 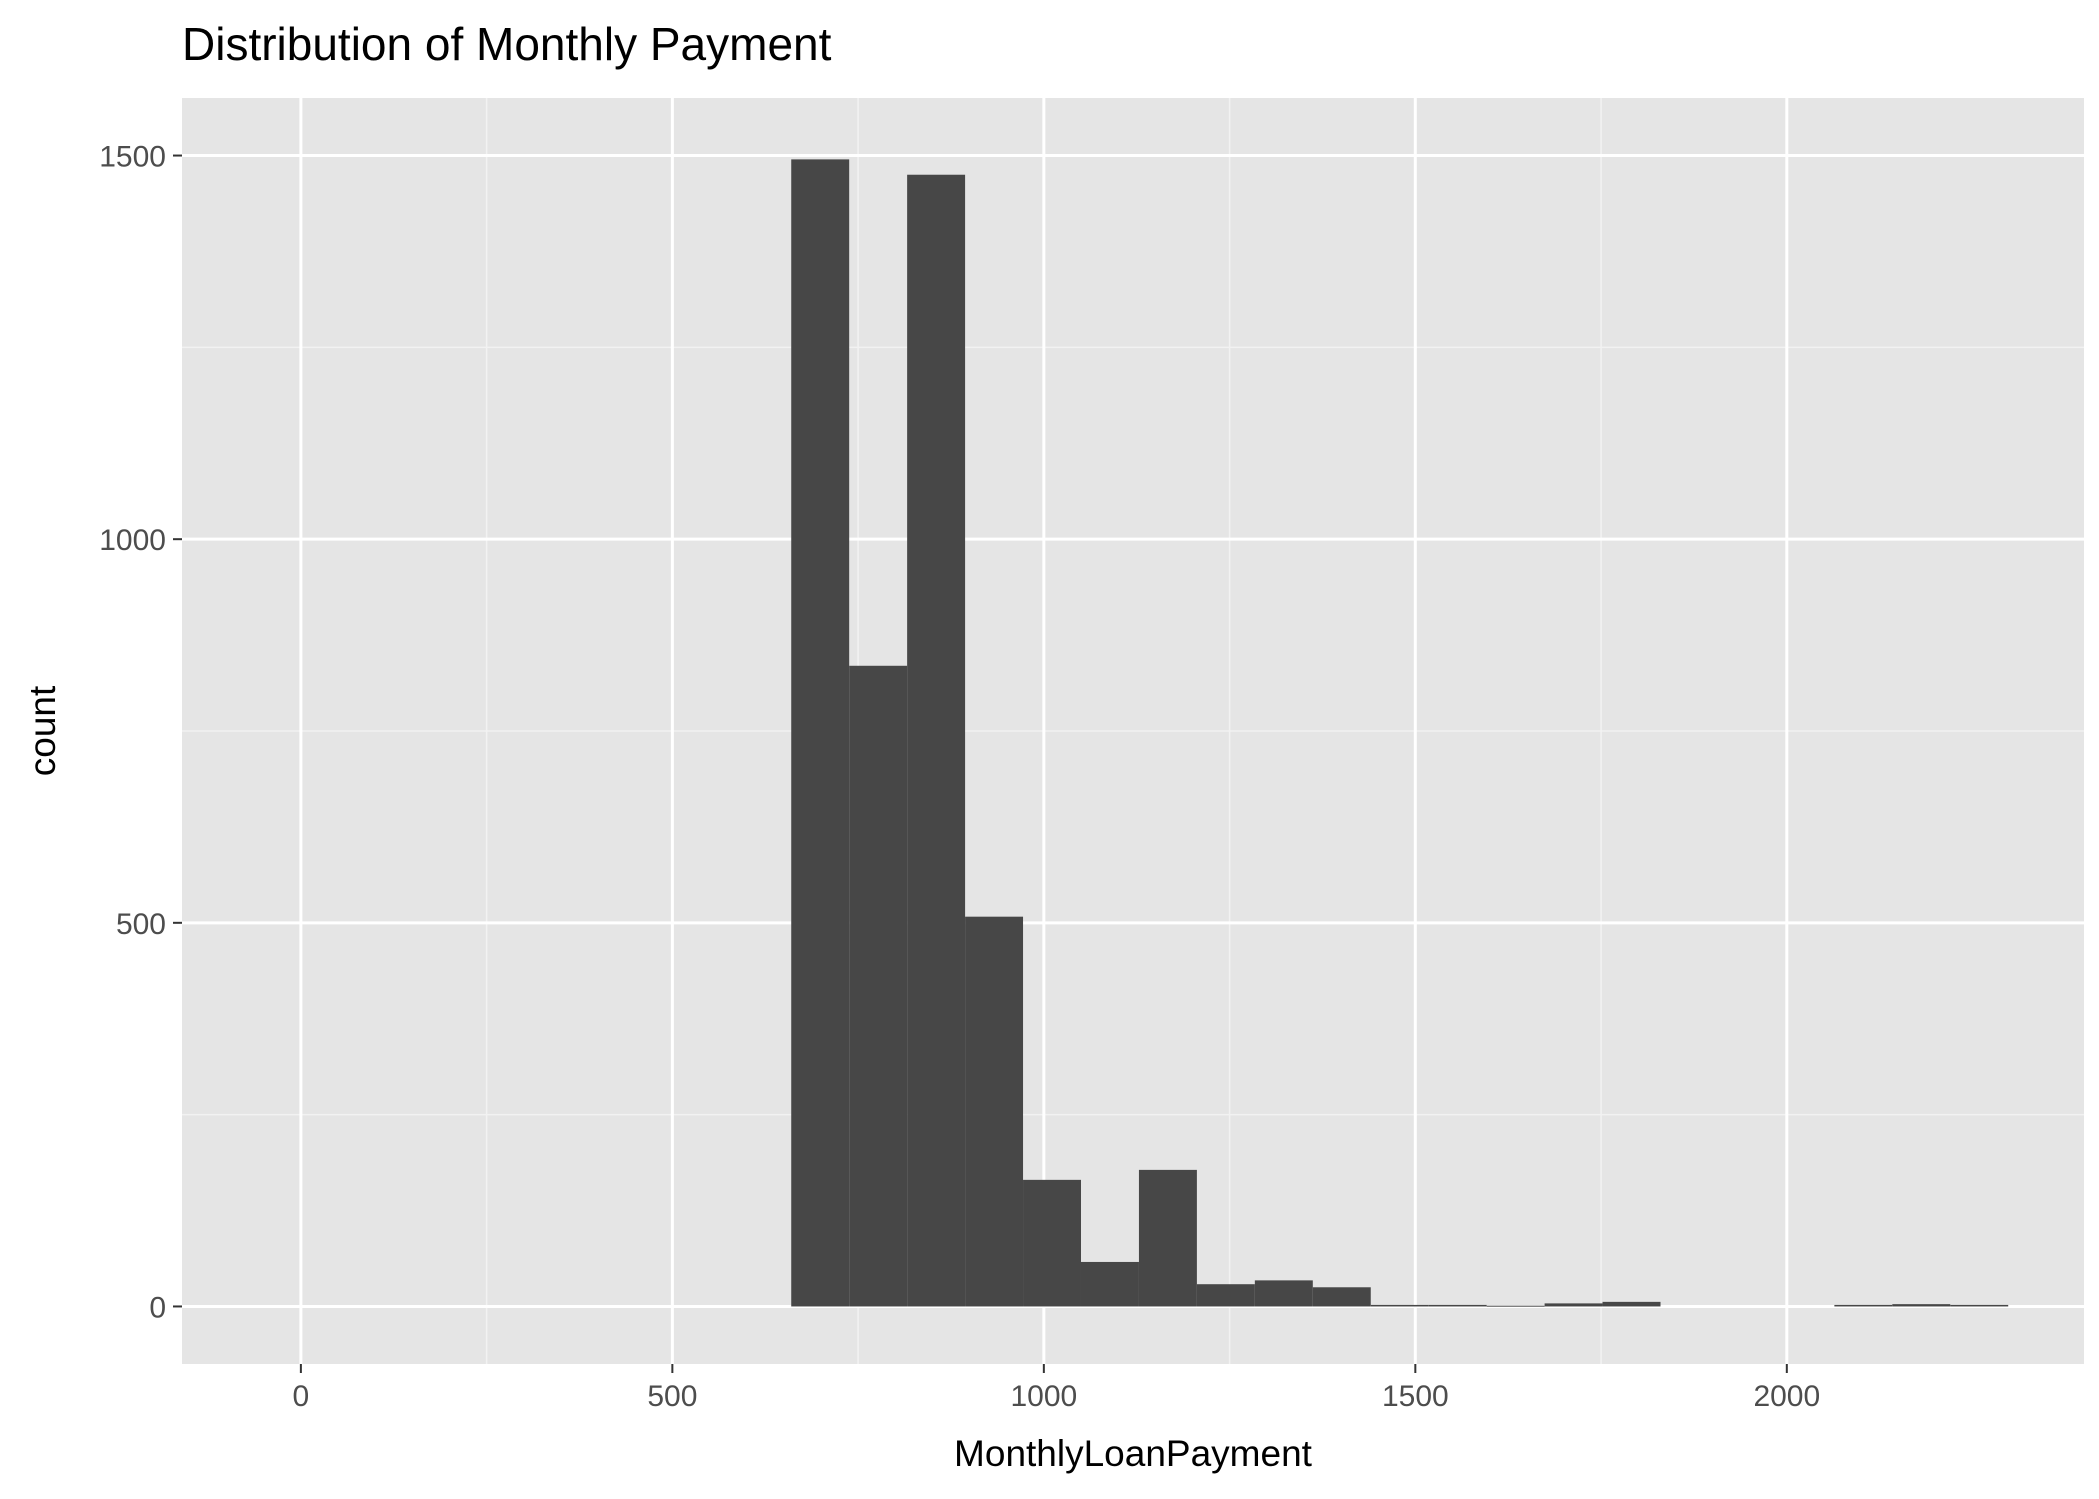 I want to click on y-tick-label: 1000, so click(x=132, y=540).